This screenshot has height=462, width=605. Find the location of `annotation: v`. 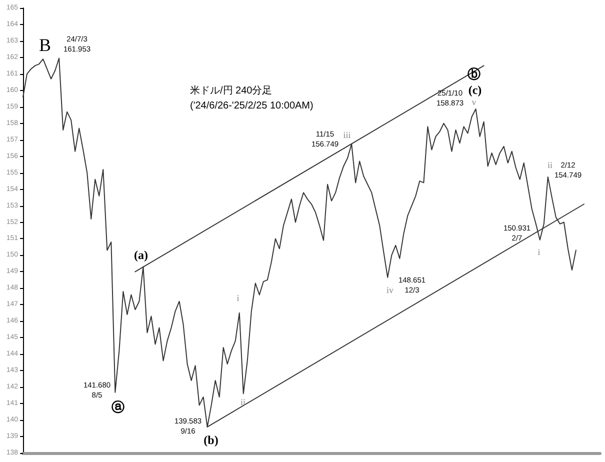

annotation: v is located at coordinates (474, 102).